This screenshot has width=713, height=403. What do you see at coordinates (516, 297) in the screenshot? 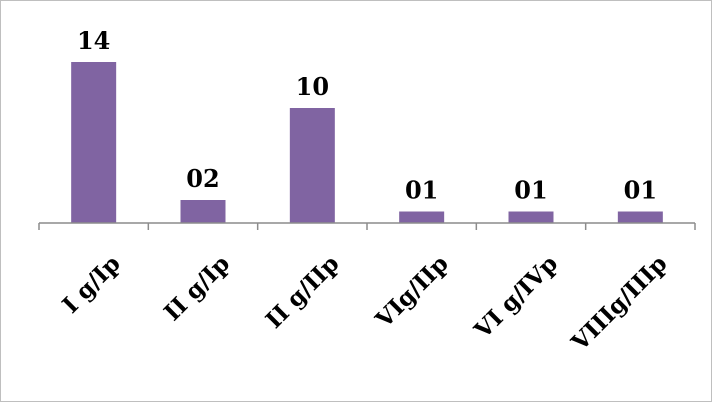
I see `tick-label-4: VI g/IVp` at bounding box center [516, 297].